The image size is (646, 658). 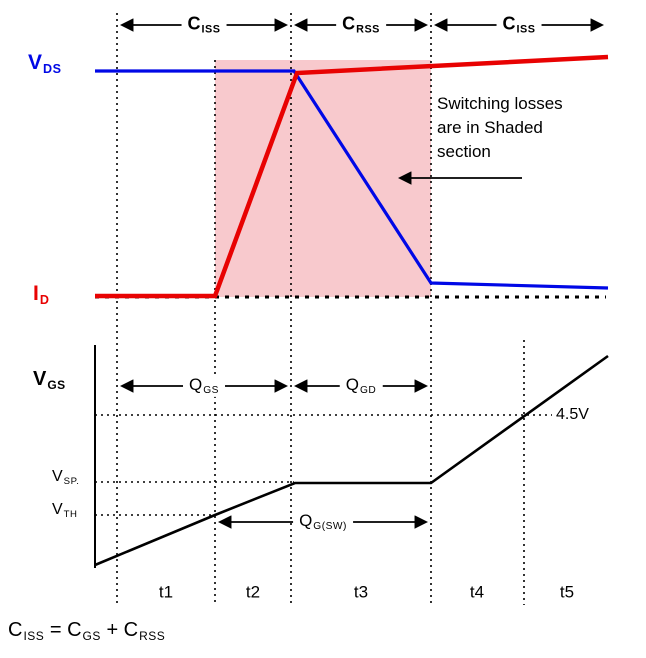 I want to click on qgs-sub: GS, so click(x=211, y=390).